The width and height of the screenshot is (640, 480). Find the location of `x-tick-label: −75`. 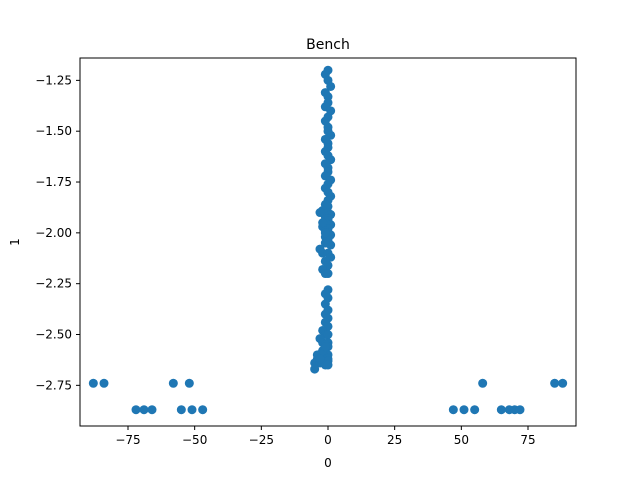

x-tick-label: −75 is located at coordinates (127, 440).